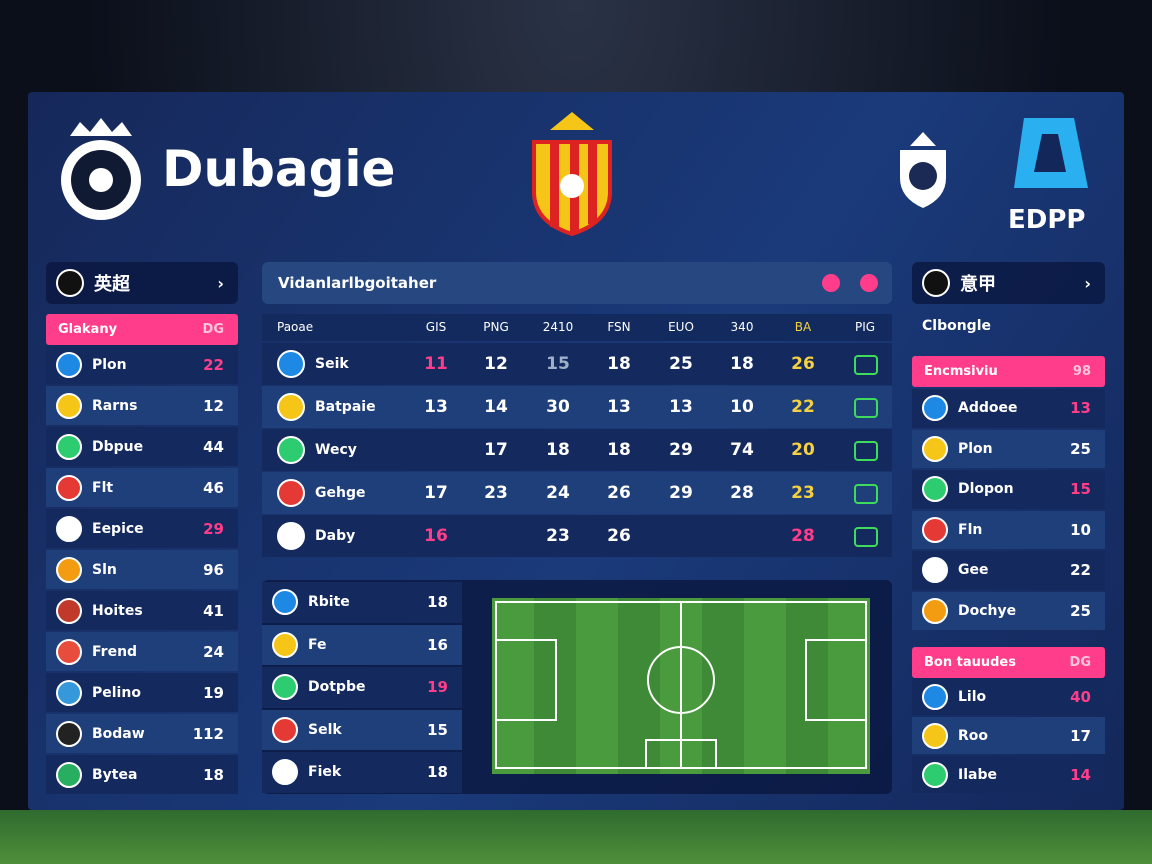 The height and width of the screenshot is (864, 1152). What do you see at coordinates (1080, 774) in the screenshot?
I see `team-value: 14` at bounding box center [1080, 774].